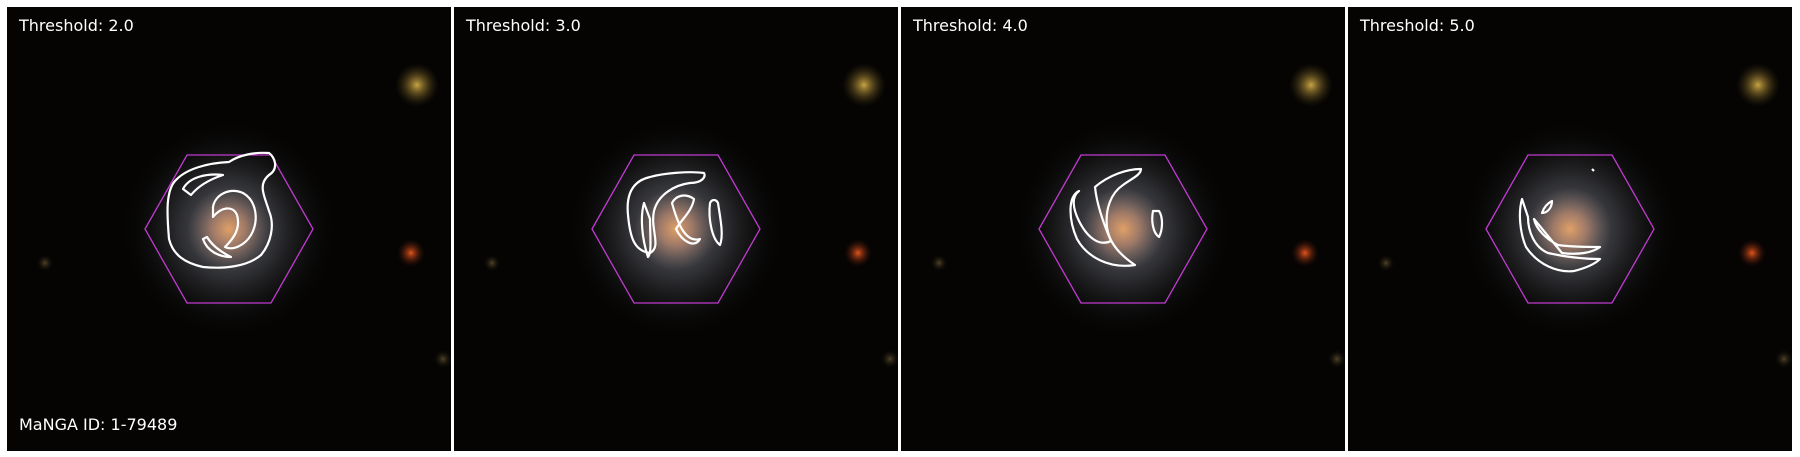 Image resolution: width=1800 pixels, height=457 pixels. What do you see at coordinates (98, 424) in the screenshot?
I see `manga-id-label: MaNGA ID: 1-79489` at bounding box center [98, 424].